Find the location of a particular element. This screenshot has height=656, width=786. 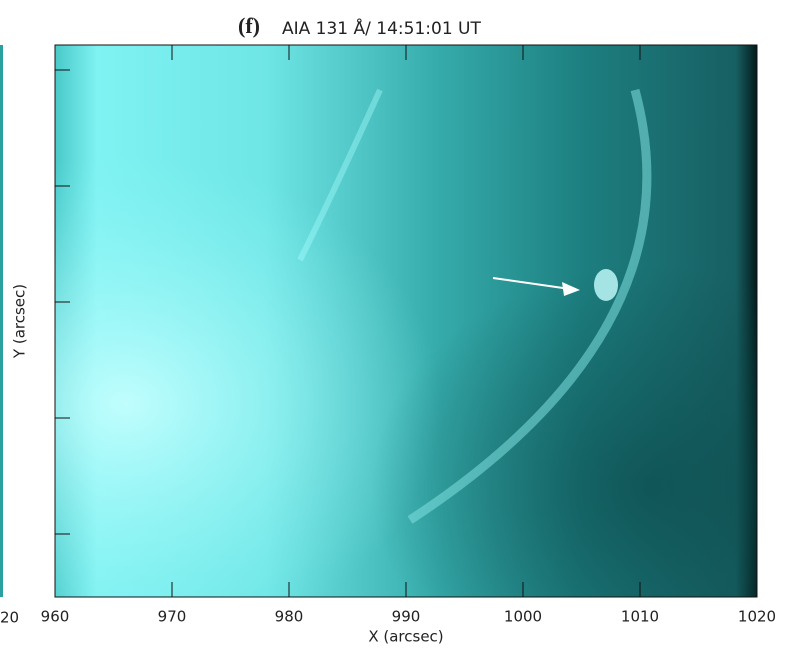

x-tick-label: 990 is located at coordinates (406, 617).